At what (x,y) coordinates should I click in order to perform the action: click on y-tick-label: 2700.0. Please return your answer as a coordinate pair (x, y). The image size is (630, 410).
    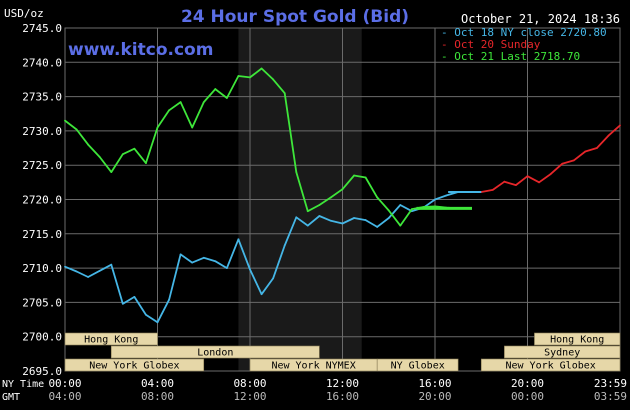
    Looking at the image, I should click on (42, 337).